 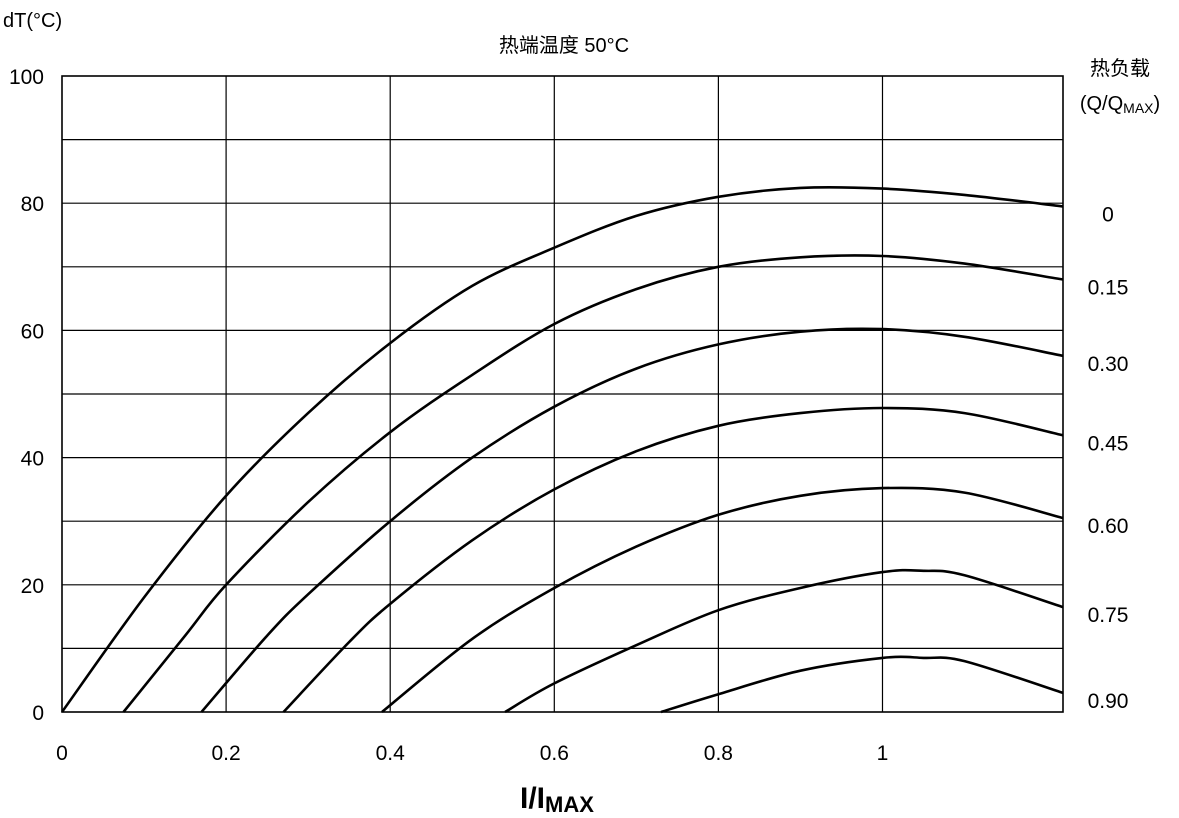 What do you see at coordinates (225, 753) in the screenshot?
I see `x-tick-label-1: 0.2` at bounding box center [225, 753].